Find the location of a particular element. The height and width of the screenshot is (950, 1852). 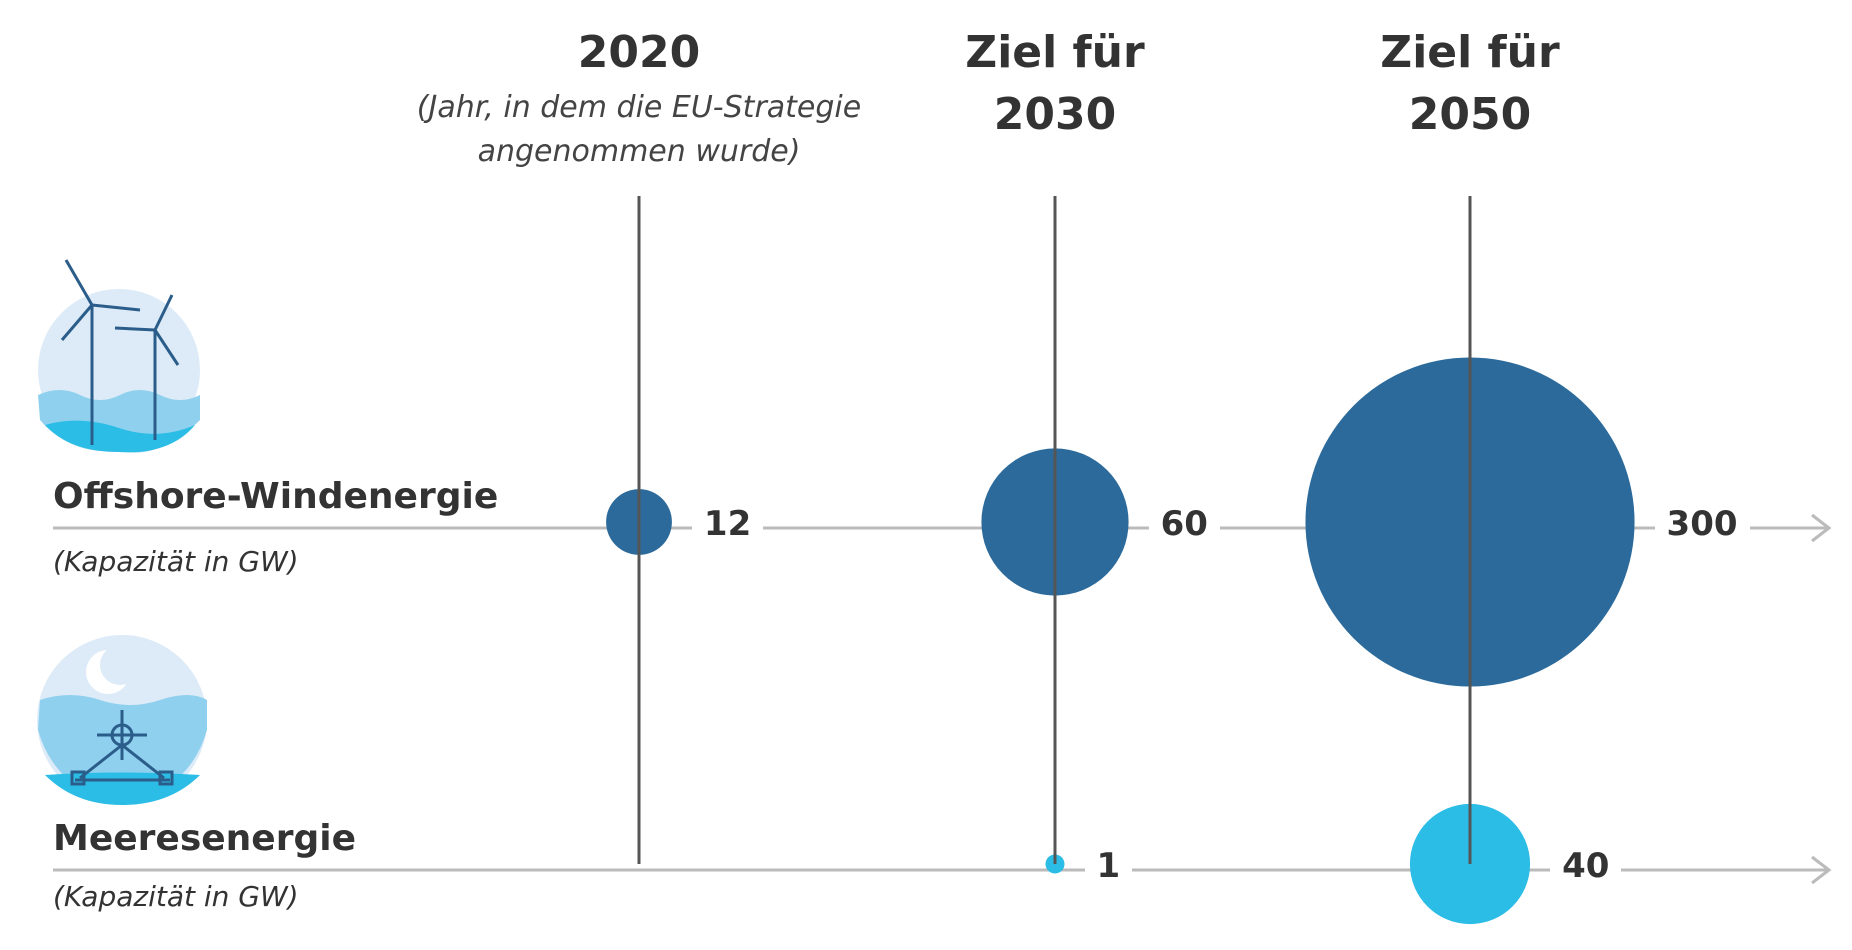

value-label: 60 is located at coordinates (1184, 524).